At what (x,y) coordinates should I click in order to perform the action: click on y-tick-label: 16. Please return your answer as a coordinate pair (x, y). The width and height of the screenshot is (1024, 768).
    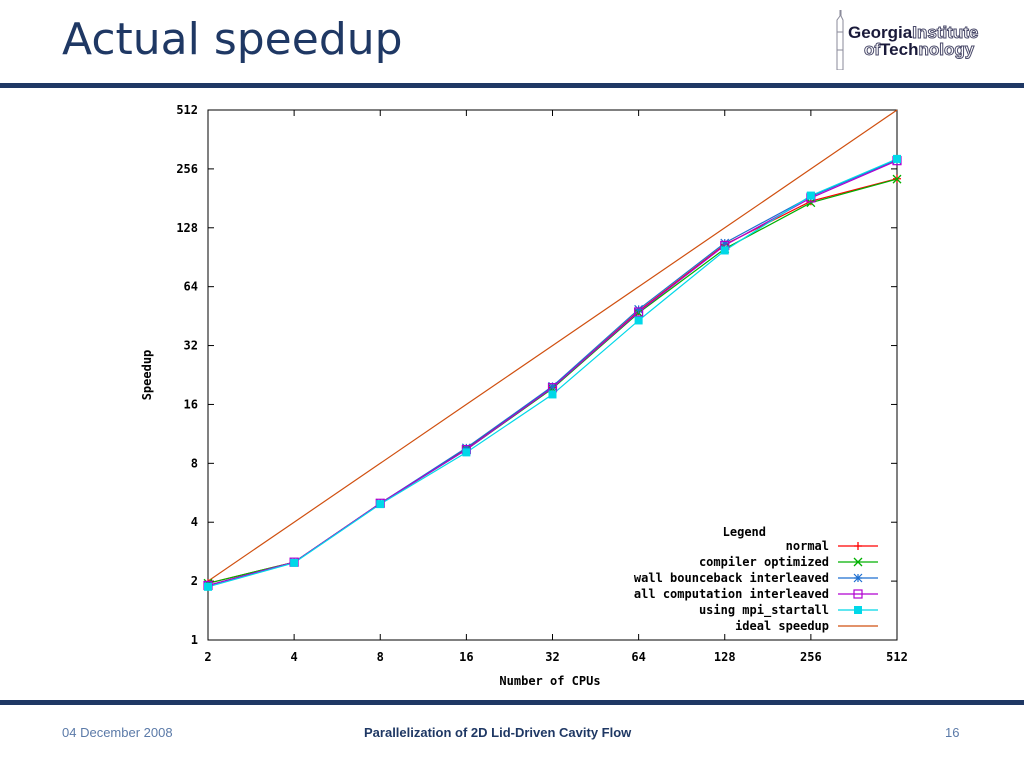
    Looking at the image, I should click on (191, 404).